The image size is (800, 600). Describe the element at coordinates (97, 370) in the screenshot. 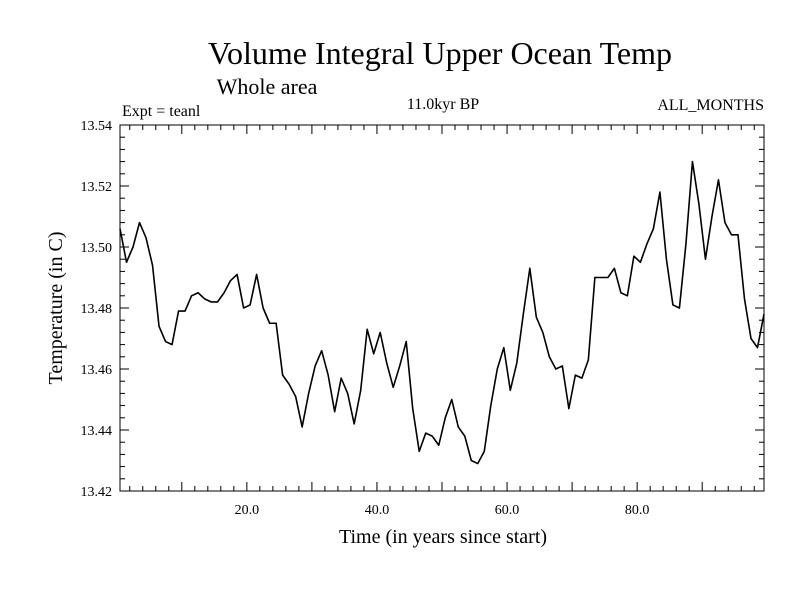

I see `y-tick-label: 13.46` at that location.